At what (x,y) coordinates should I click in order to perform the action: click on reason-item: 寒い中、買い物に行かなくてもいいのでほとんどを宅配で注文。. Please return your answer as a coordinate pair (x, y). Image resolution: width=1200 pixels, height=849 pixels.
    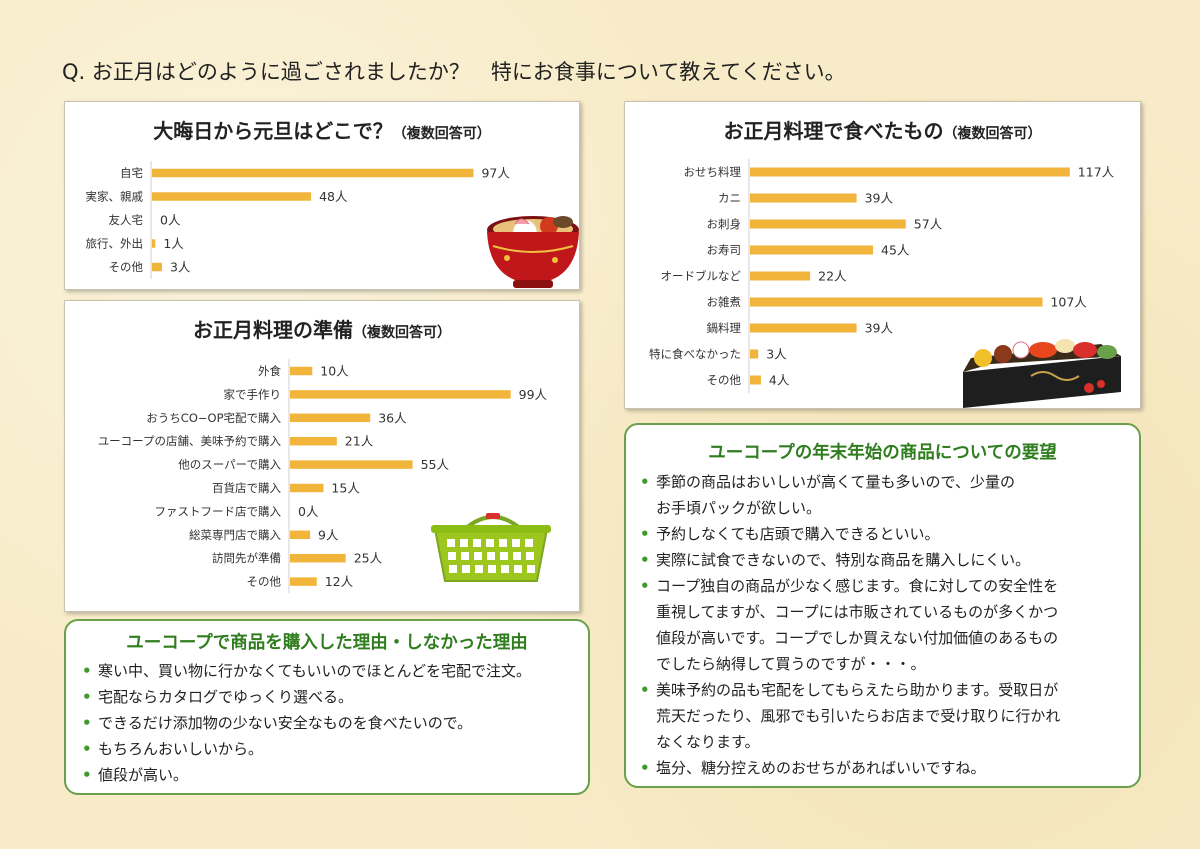
    Looking at the image, I should click on (334, 671).